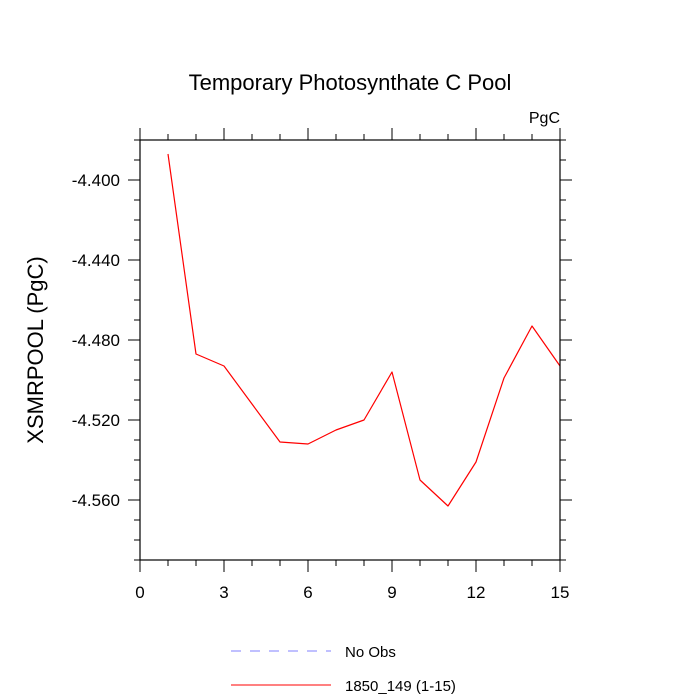 The height and width of the screenshot is (700, 700). Describe the element at coordinates (307, 592) in the screenshot. I see `x-tick-label: 6` at that location.